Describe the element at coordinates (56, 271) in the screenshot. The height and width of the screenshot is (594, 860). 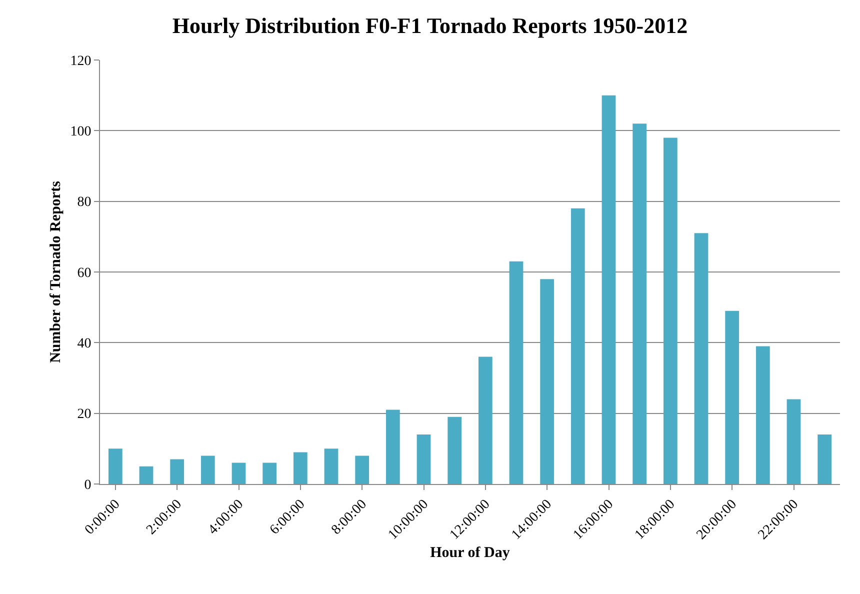
I see `y-axis-title: Number of Tornado Reports` at that location.